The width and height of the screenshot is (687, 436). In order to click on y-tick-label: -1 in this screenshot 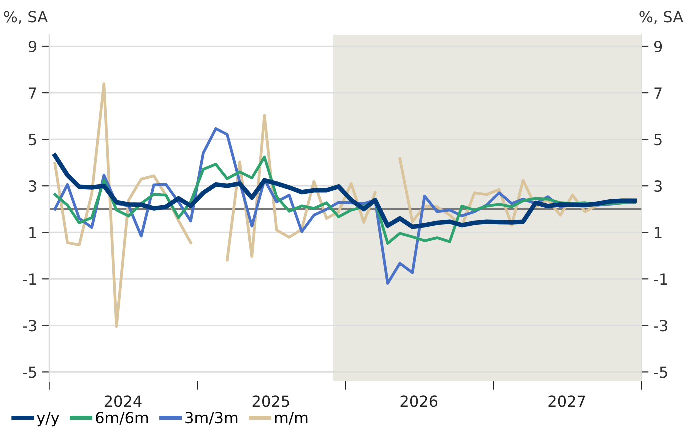, I will do `click(29, 279)`.